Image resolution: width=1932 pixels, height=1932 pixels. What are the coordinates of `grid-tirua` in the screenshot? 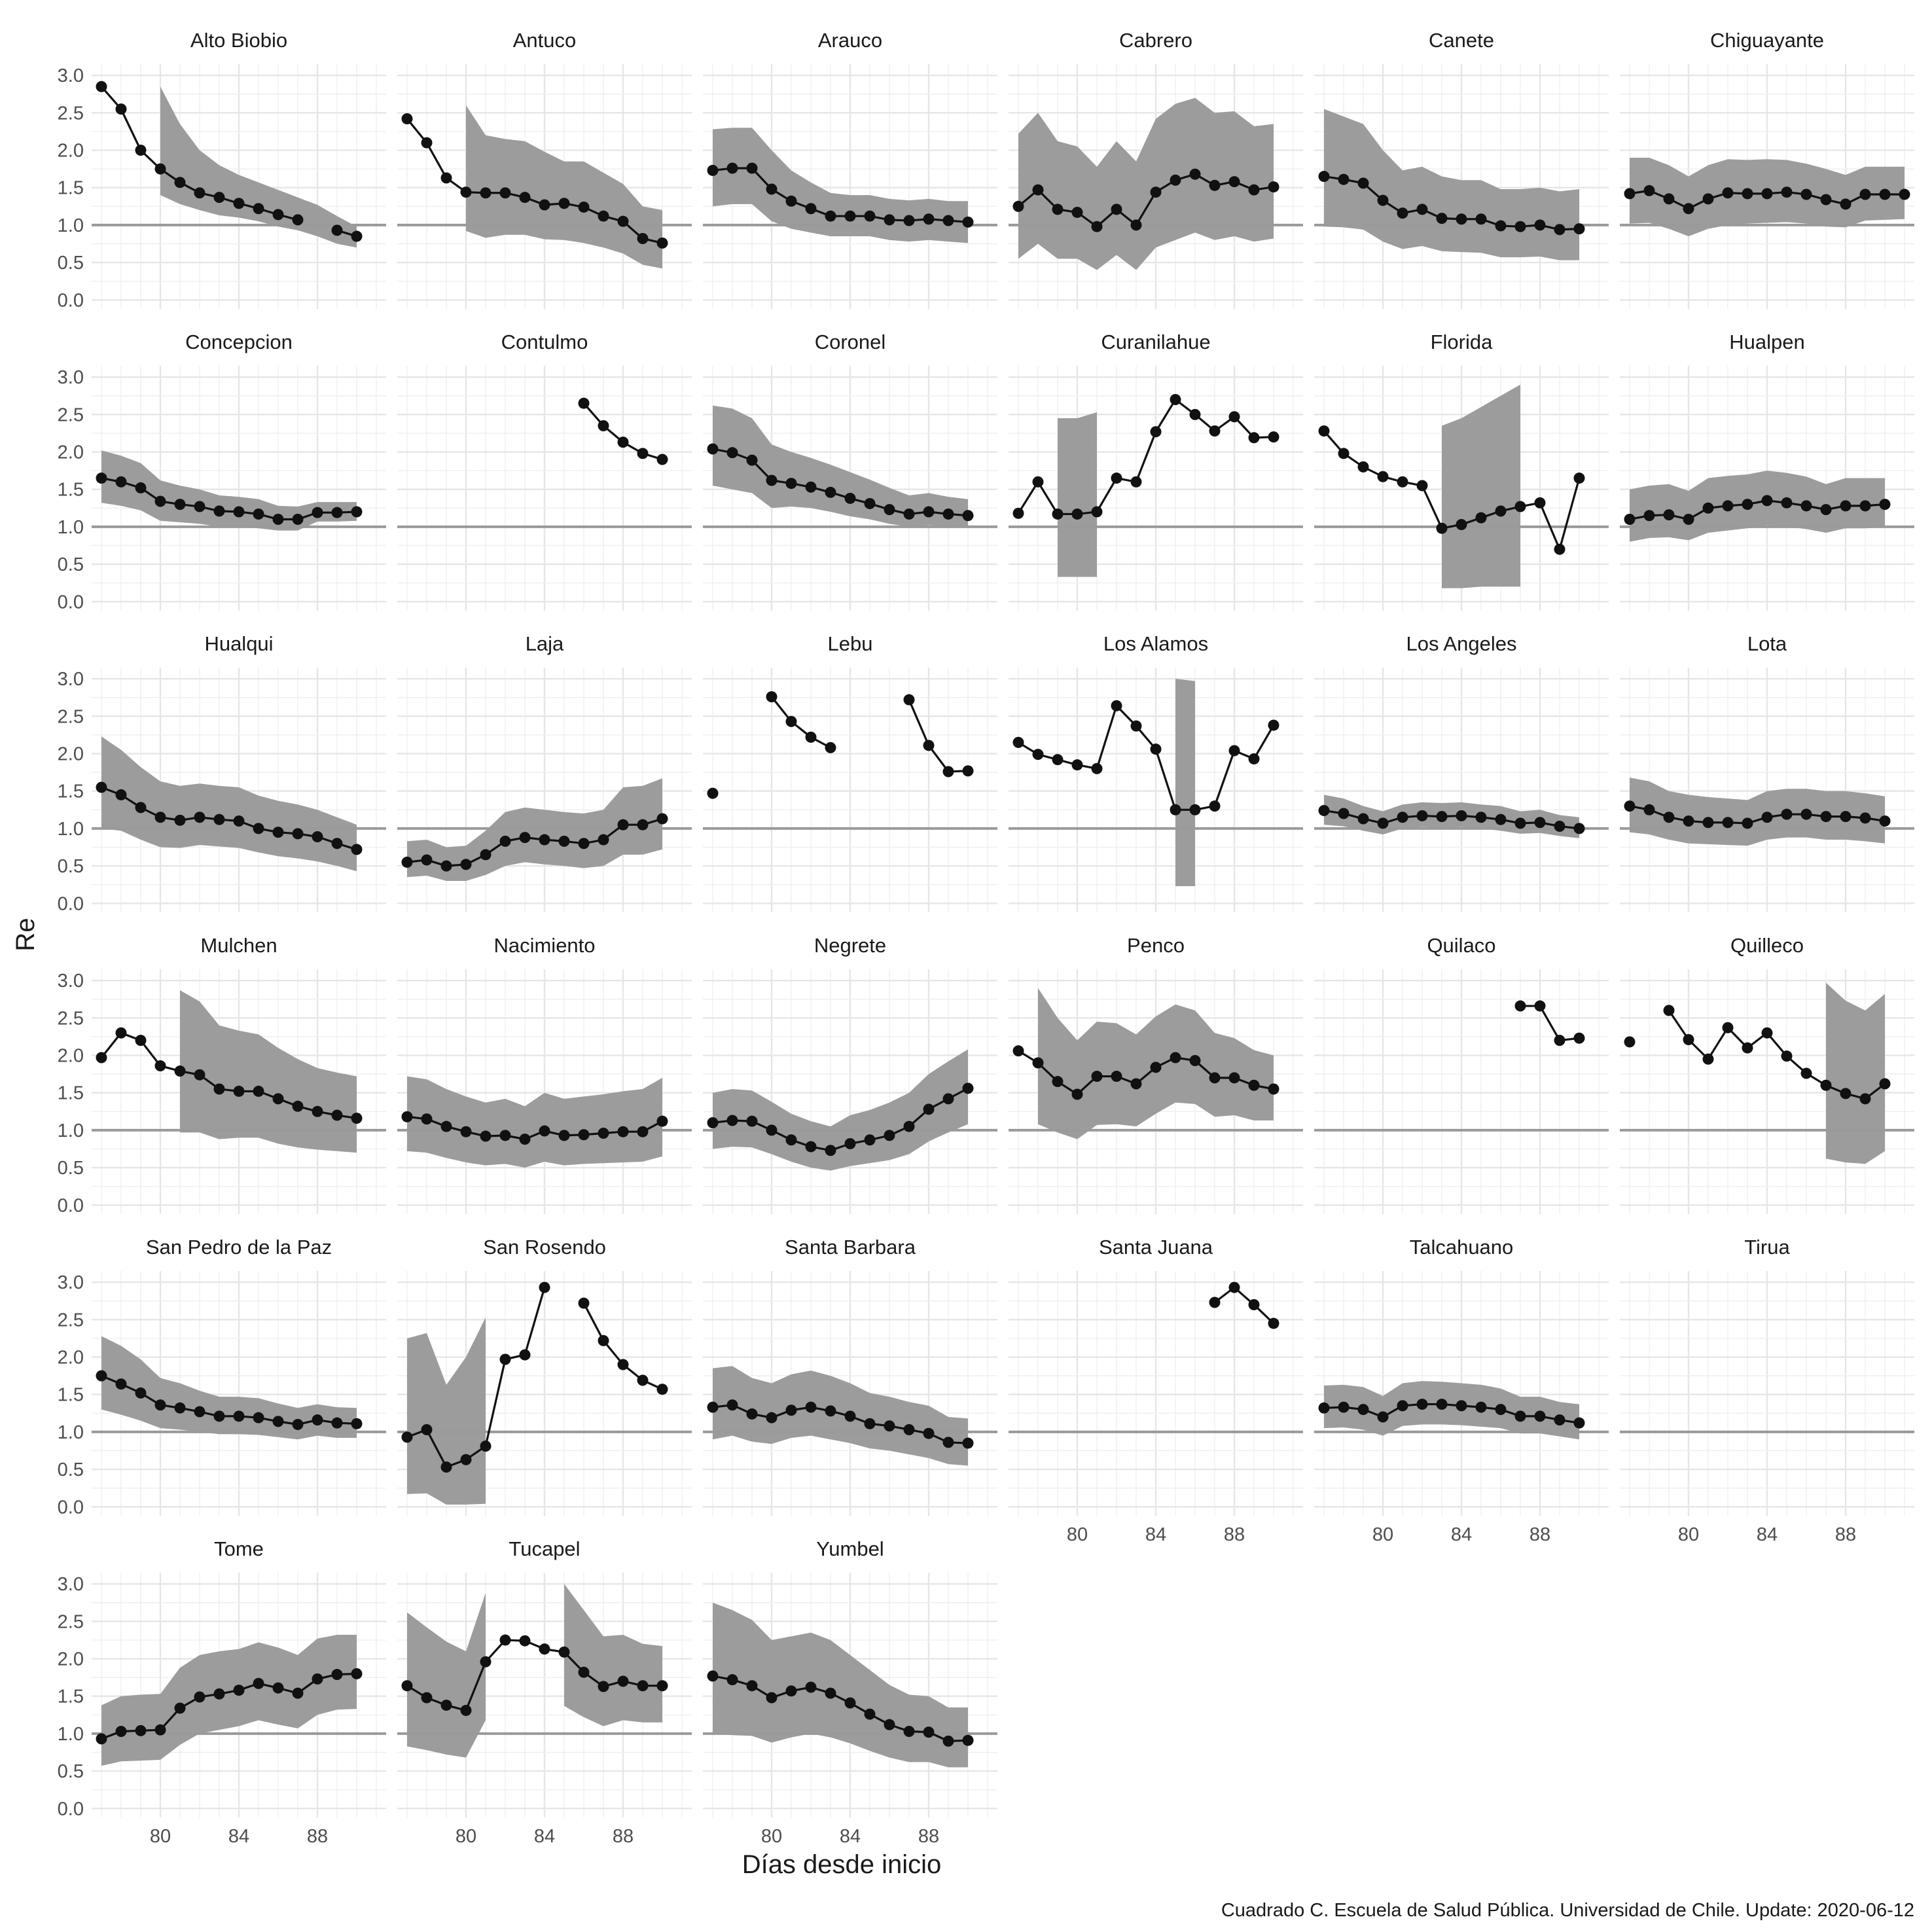 It's located at (1767, 1393).